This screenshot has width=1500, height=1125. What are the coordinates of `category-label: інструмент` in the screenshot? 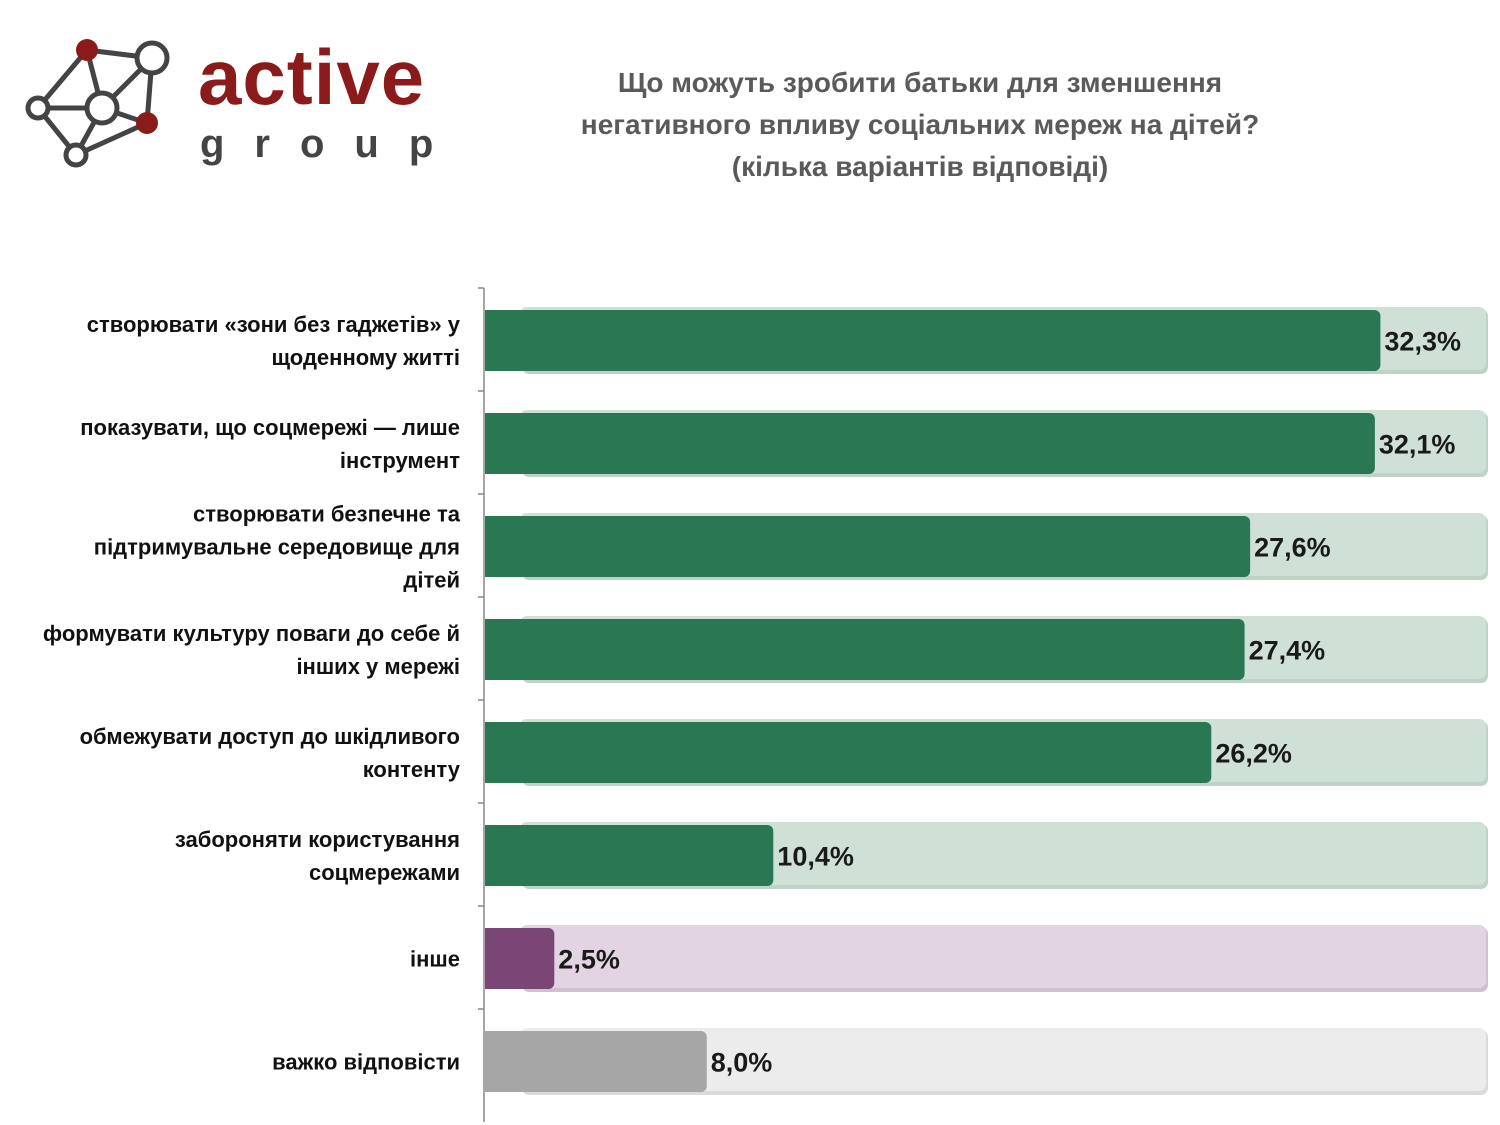 It's located at (400, 460).